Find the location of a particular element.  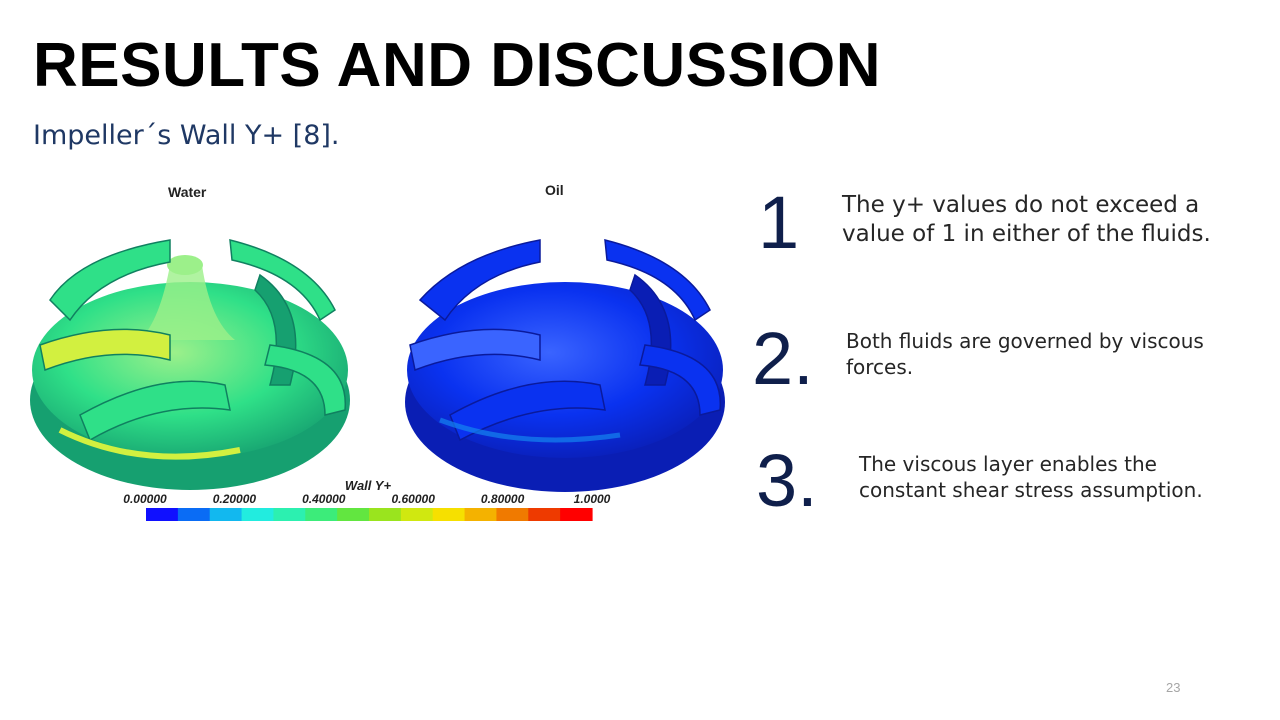

oil-rim-highlight is located at coordinates (530, 430).